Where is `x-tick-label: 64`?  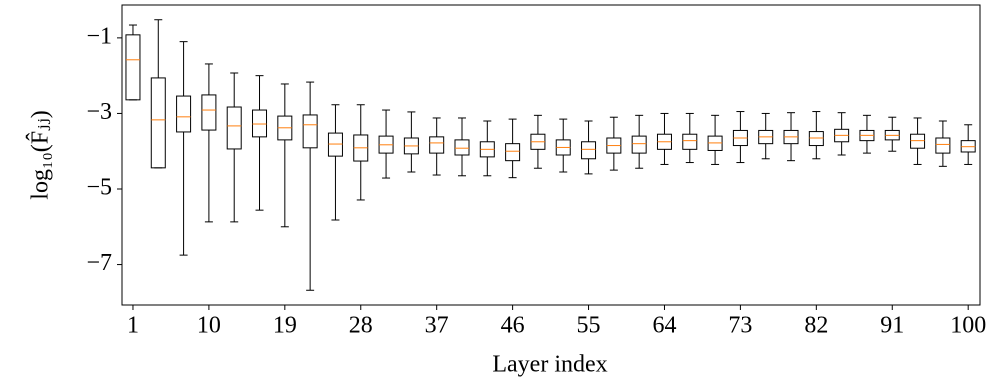
x-tick-label: 64 is located at coordinates (664, 326).